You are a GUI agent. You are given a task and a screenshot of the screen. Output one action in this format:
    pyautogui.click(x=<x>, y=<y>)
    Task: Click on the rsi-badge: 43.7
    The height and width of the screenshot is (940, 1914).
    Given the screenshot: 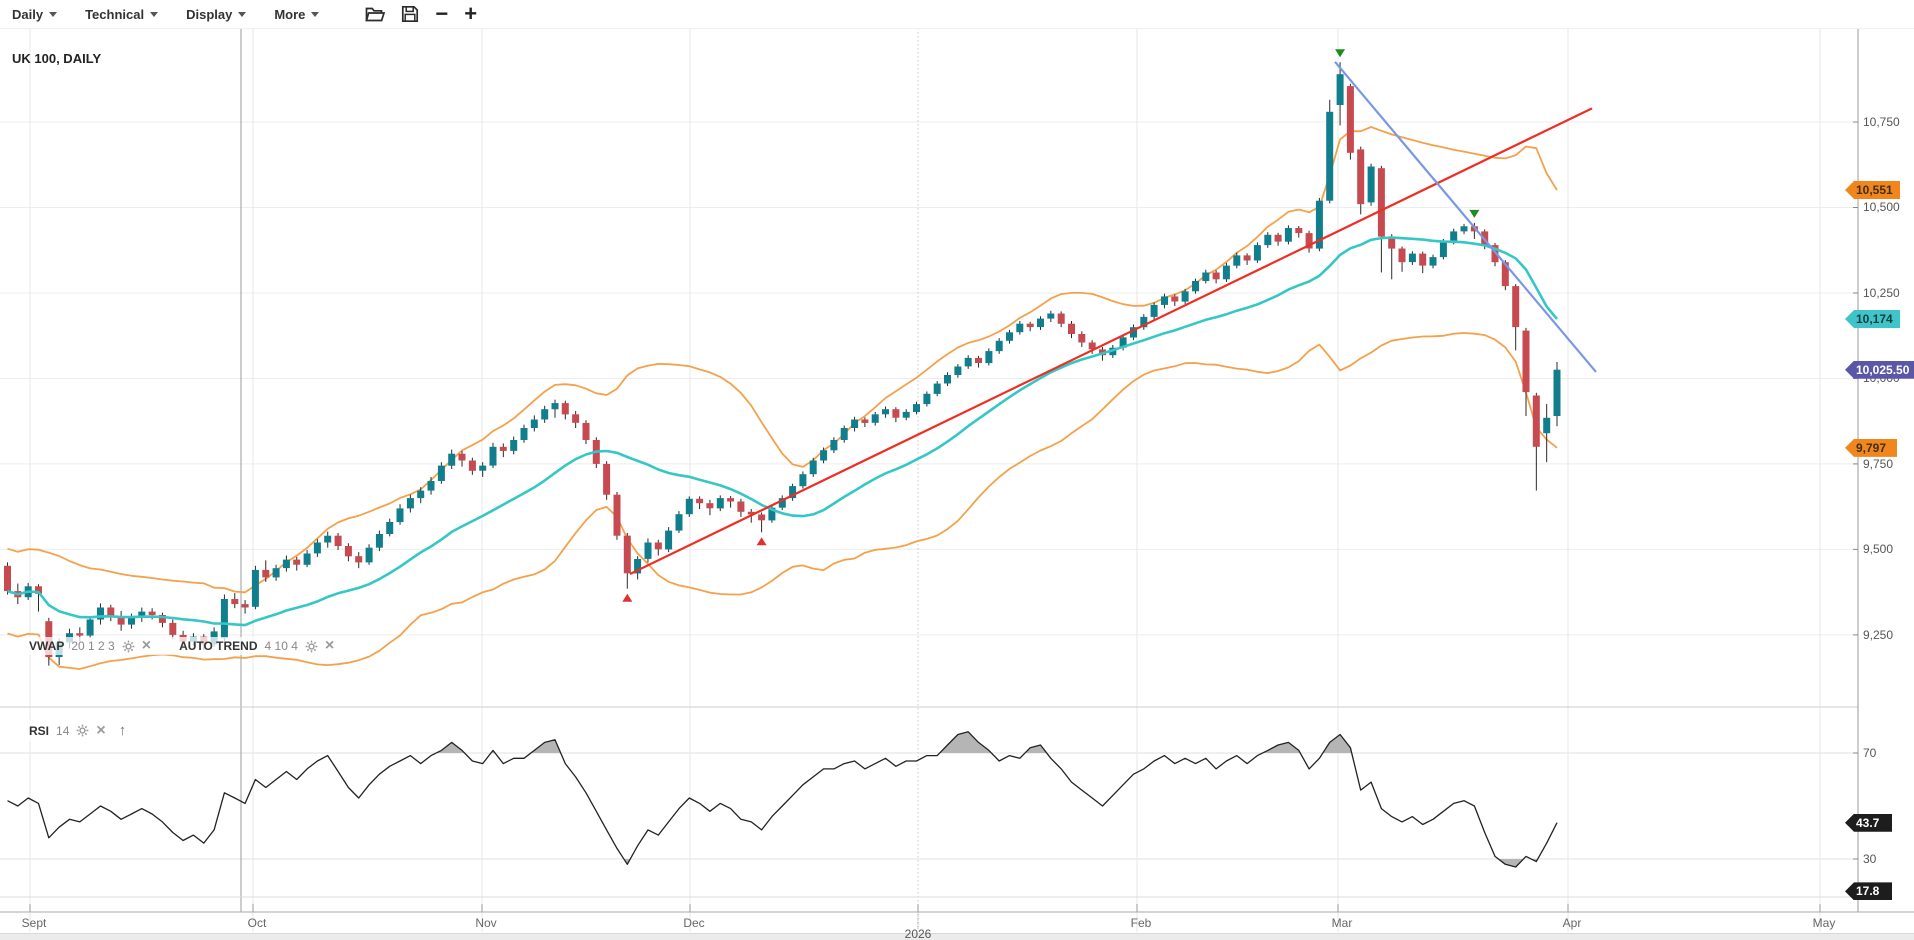 What is the action you would take?
    pyautogui.click(x=1868, y=822)
    